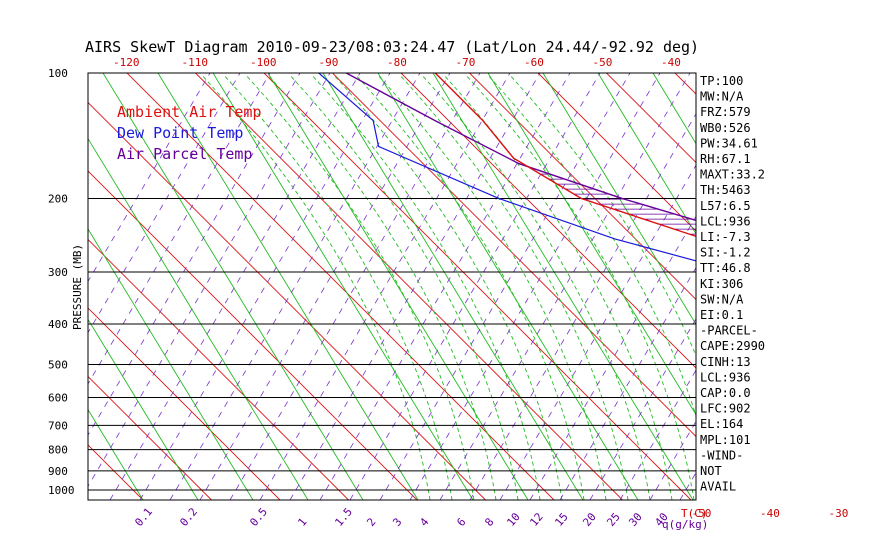 Image resolution: width=870 pixels, height=560 pixels. I want to click on pressure-tick-label: 400, so click(58, 324).